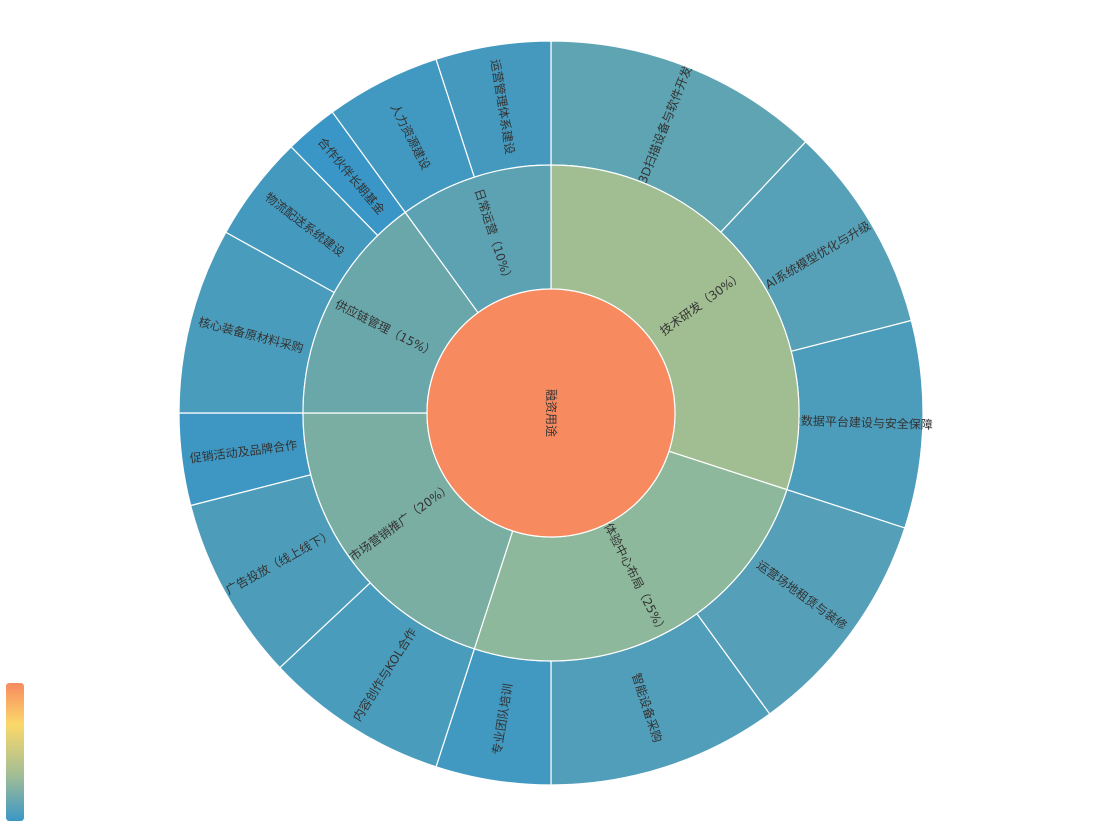 The width and height of the screenshot is (1102, 827). I want to click on root-segment, so click(551, 413).